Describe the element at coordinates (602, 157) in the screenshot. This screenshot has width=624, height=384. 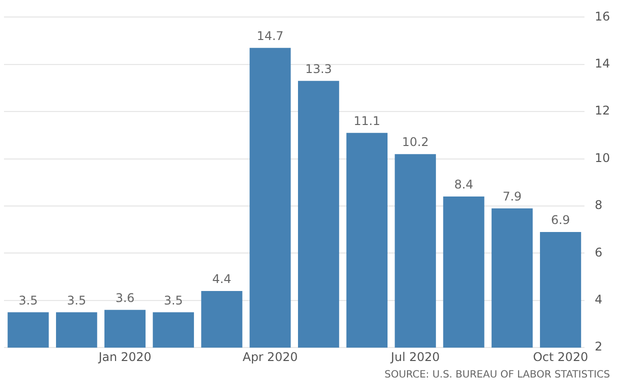
I see `y-tick-label: 10` at that location.